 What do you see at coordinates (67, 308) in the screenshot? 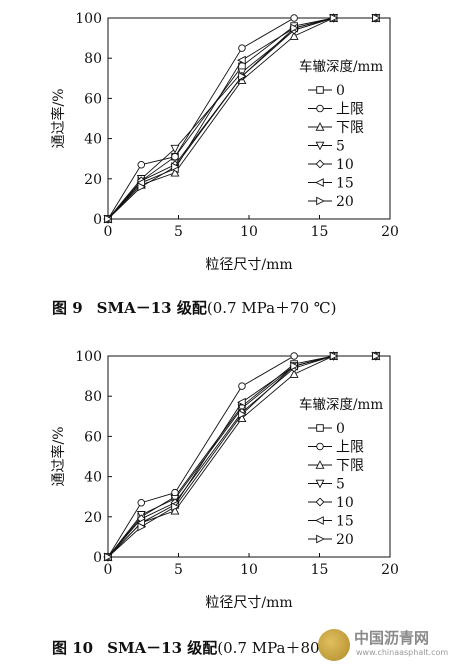
I see `caption-number: 图 9` at bounding box center [67, 308].